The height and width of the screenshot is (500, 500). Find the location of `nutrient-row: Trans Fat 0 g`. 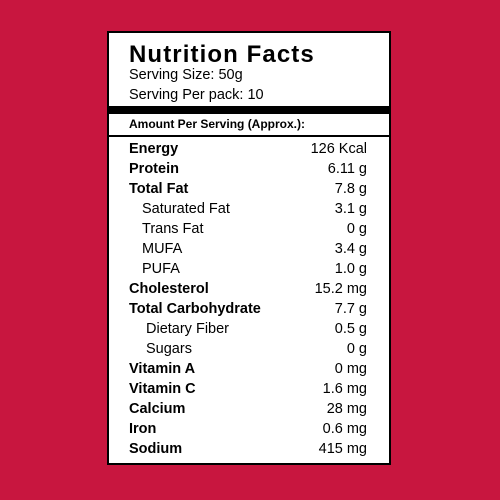

nutrient-row: Trans Fat 0 g is located at coordinates (249, 230).